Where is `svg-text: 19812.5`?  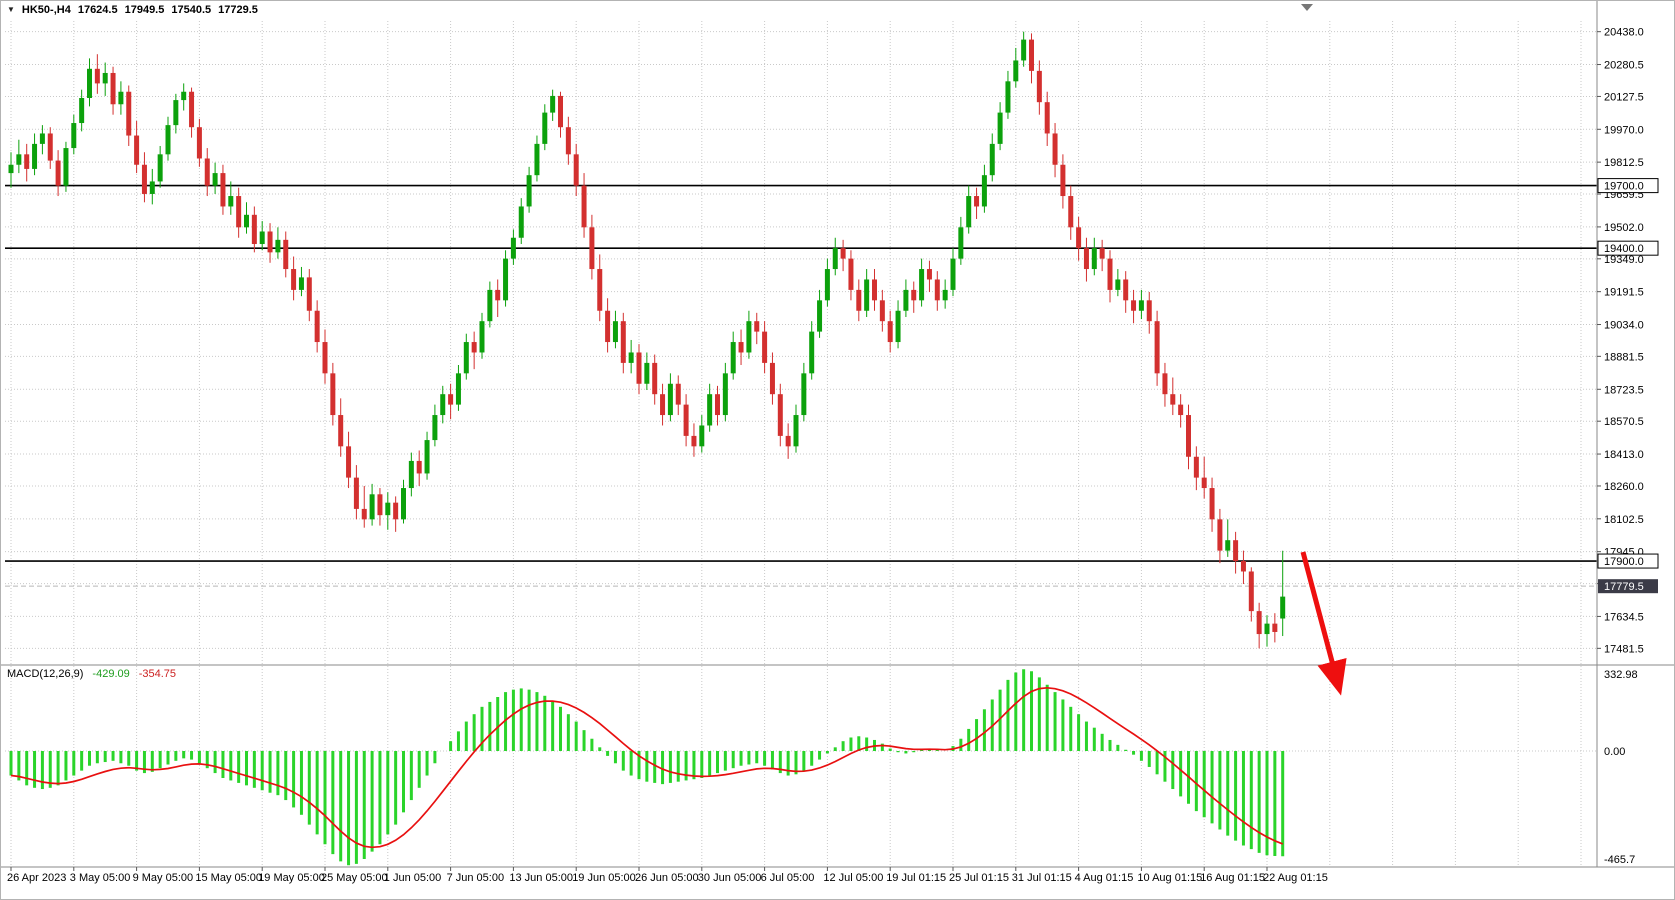
svg-text: 19812.5 is located at coordinates (1624, 163).